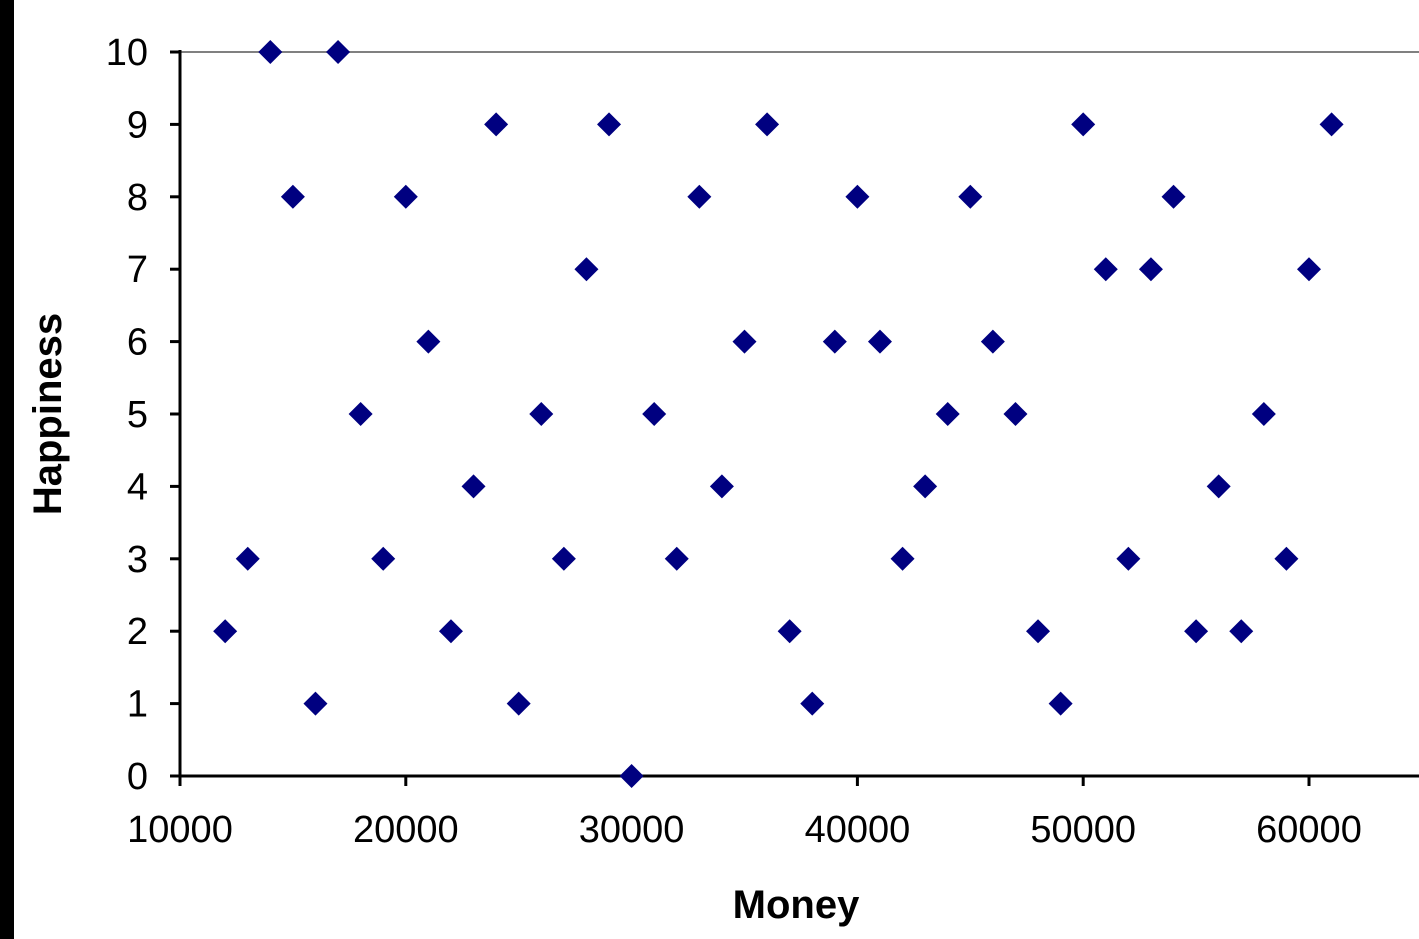 The image size is (1419, 939). I want to click on x-tick-label-60000: 60000, so click(1309, 830).